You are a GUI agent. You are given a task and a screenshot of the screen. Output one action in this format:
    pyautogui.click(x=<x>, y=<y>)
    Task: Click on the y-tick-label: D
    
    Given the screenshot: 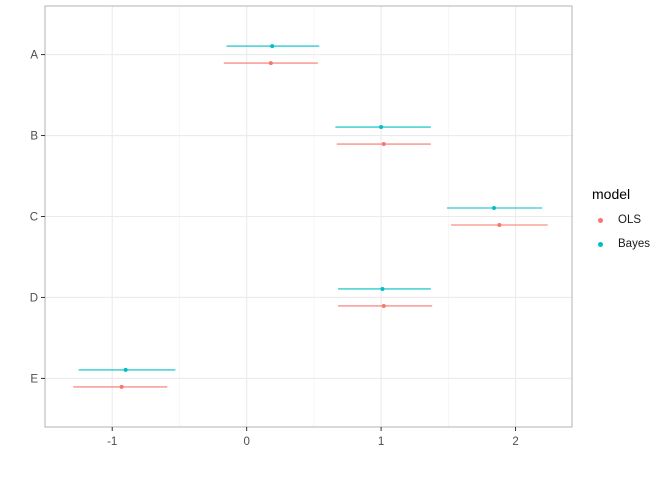 What is the action you would take?
    pyautogui.click(x=34, y=298)
    